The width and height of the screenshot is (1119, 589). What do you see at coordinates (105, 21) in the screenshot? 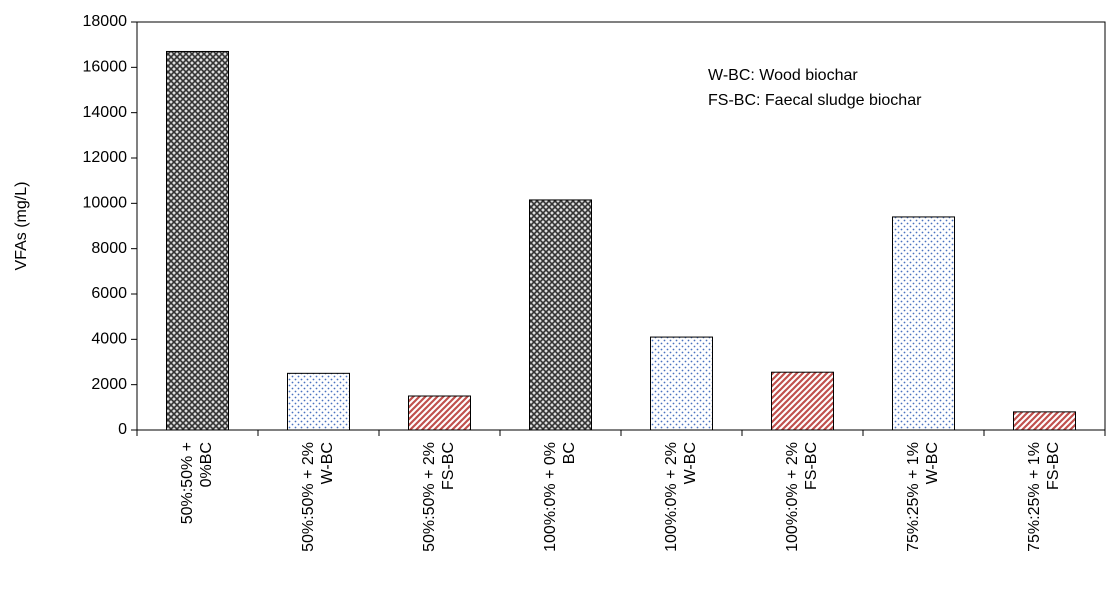
I see `y-tick-label: 18000` at bounding box center [105, 21].